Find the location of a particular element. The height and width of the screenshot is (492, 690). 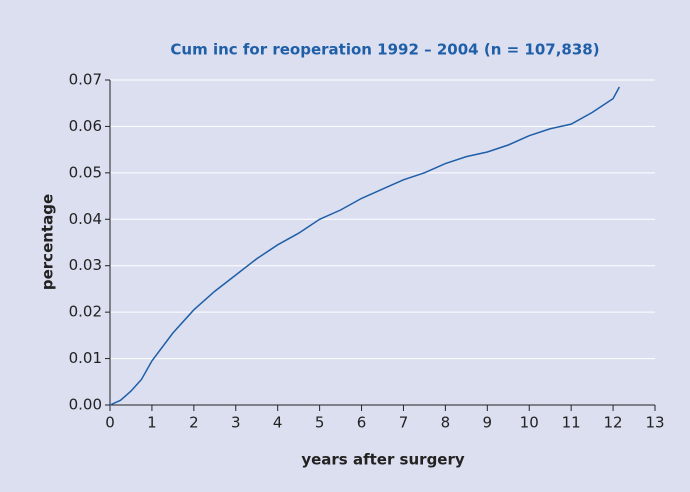

x-tick-label: 0 is located at coordinates (110, 423).